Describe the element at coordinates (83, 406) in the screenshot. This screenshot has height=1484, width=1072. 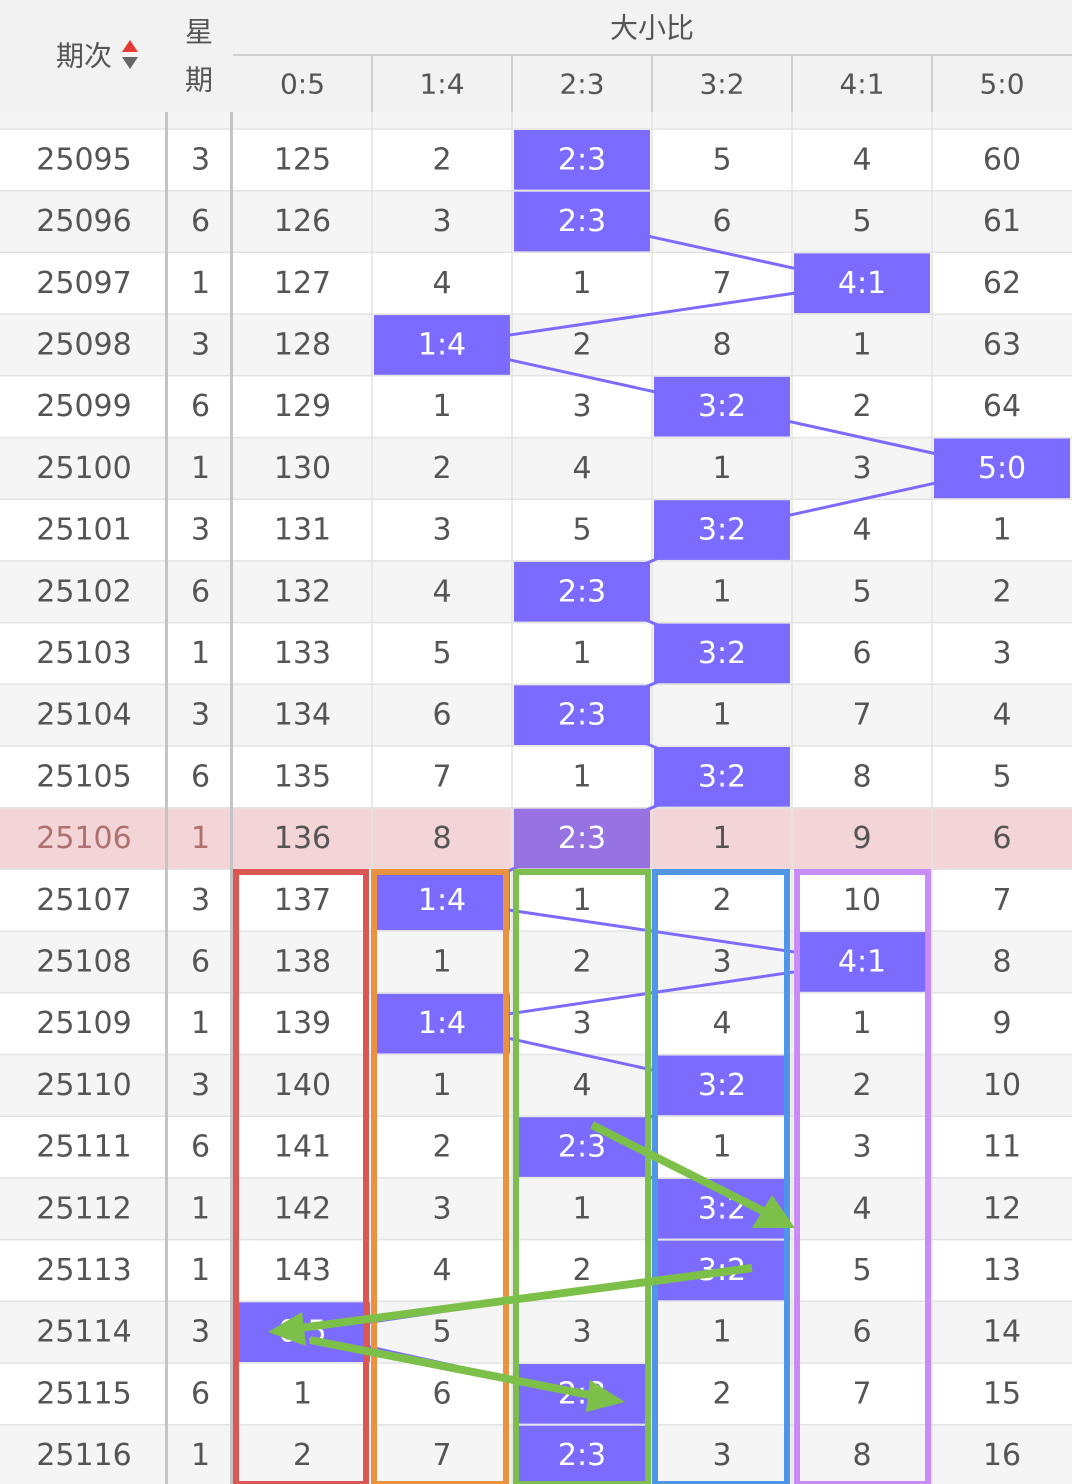
I see `period: 25099` at that location.